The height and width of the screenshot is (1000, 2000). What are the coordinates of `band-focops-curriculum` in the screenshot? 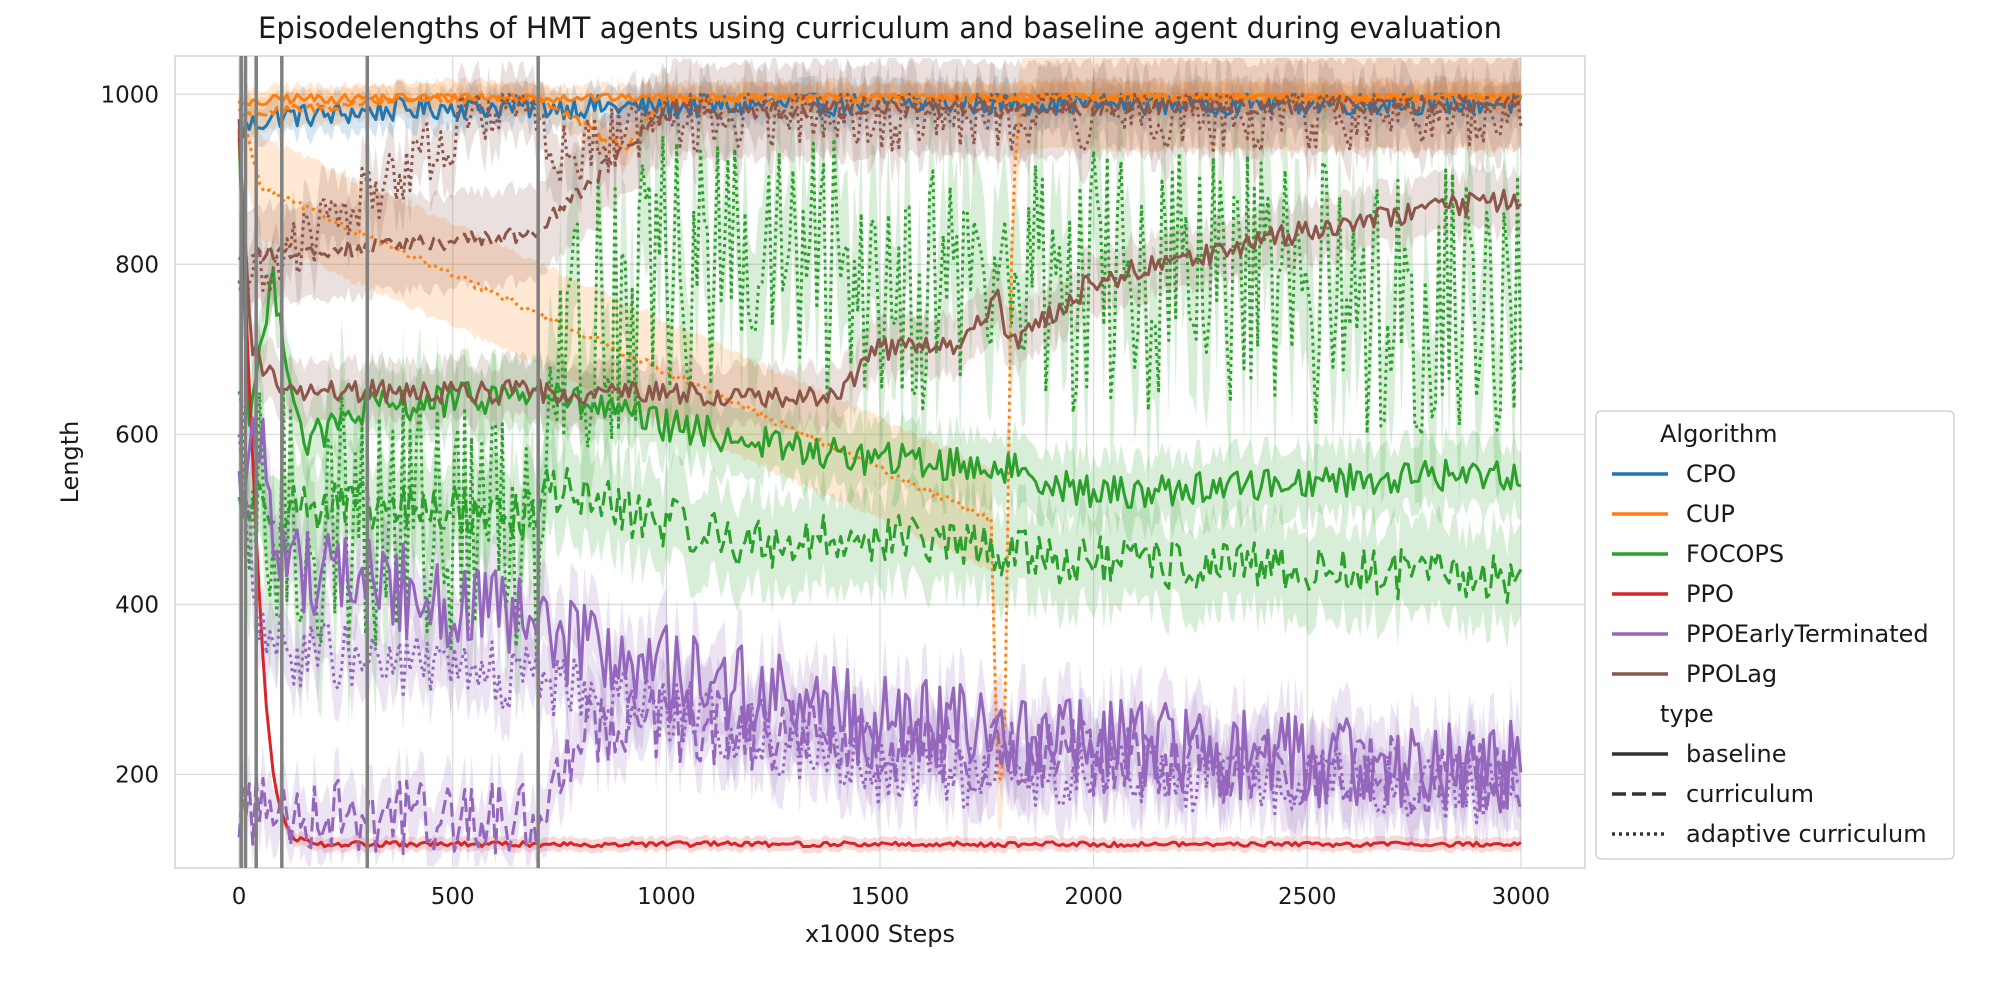 It's located at (880, 535).